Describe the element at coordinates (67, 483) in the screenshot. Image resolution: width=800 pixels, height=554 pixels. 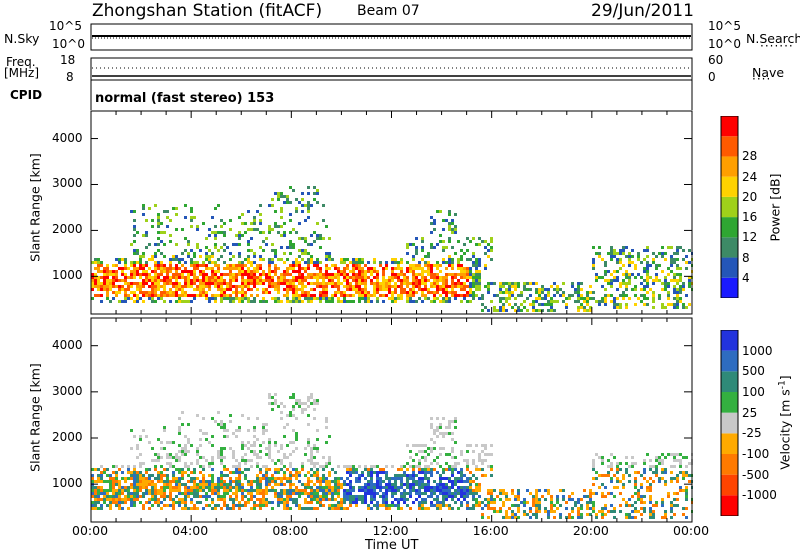
I see `y-tick-label: 1000` at that location.